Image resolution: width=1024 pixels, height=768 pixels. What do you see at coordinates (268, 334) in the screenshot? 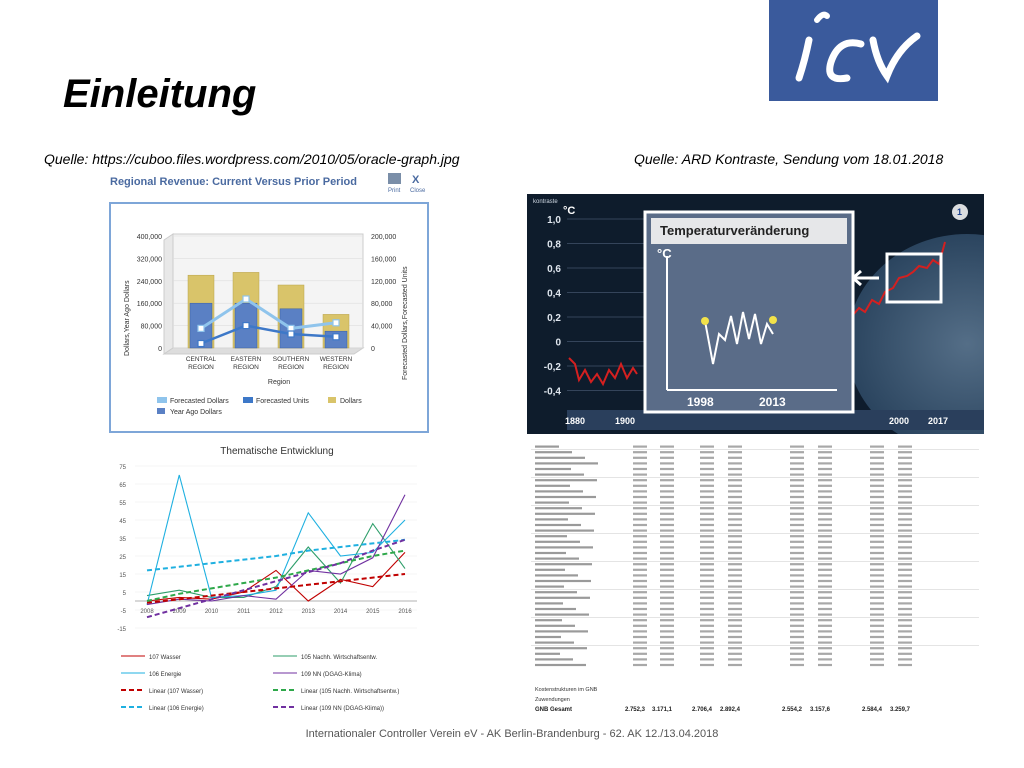
I see `revenue-line-forecasted-units` at bounding box center [268, 334].